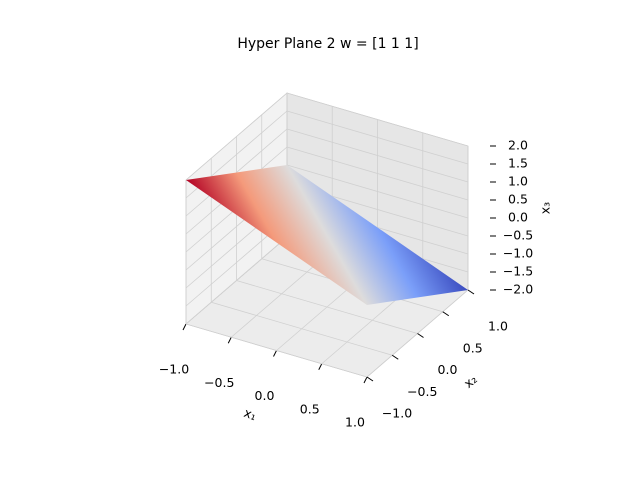  Describe the element at coordinates (473, 347) in the screenshot. I see `y-tick-label: 0.5` at that location.